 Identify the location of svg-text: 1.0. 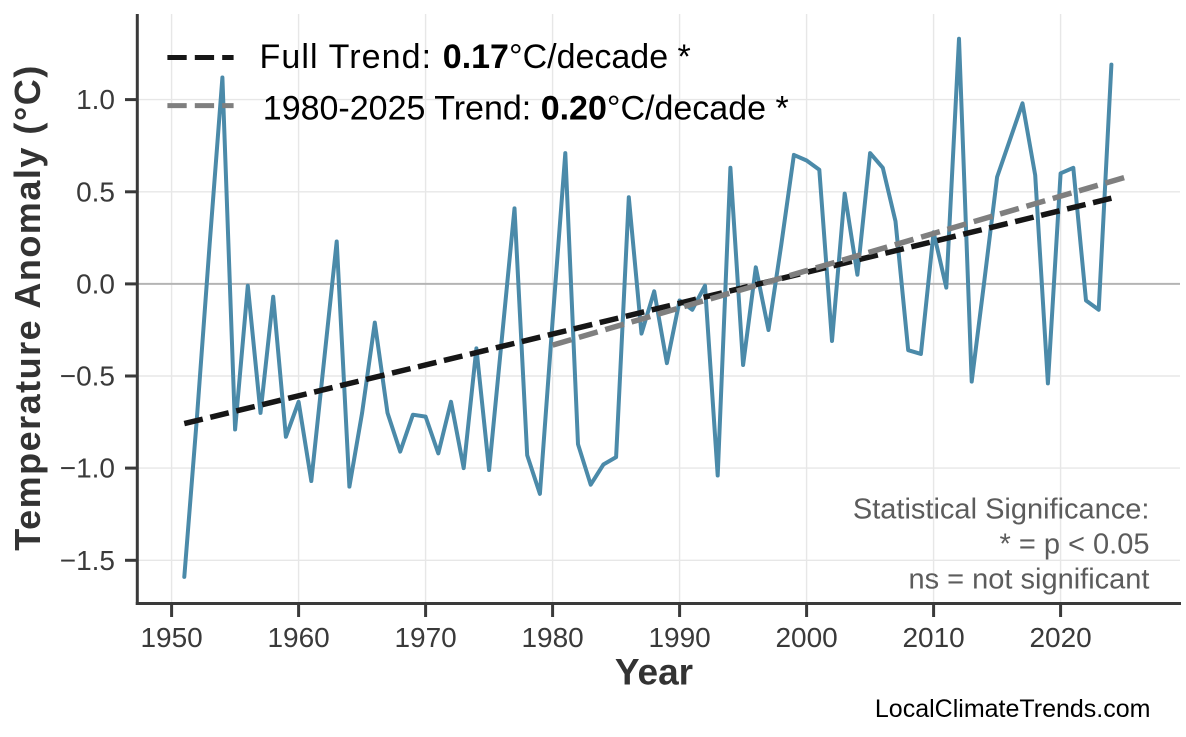
(95, 99).